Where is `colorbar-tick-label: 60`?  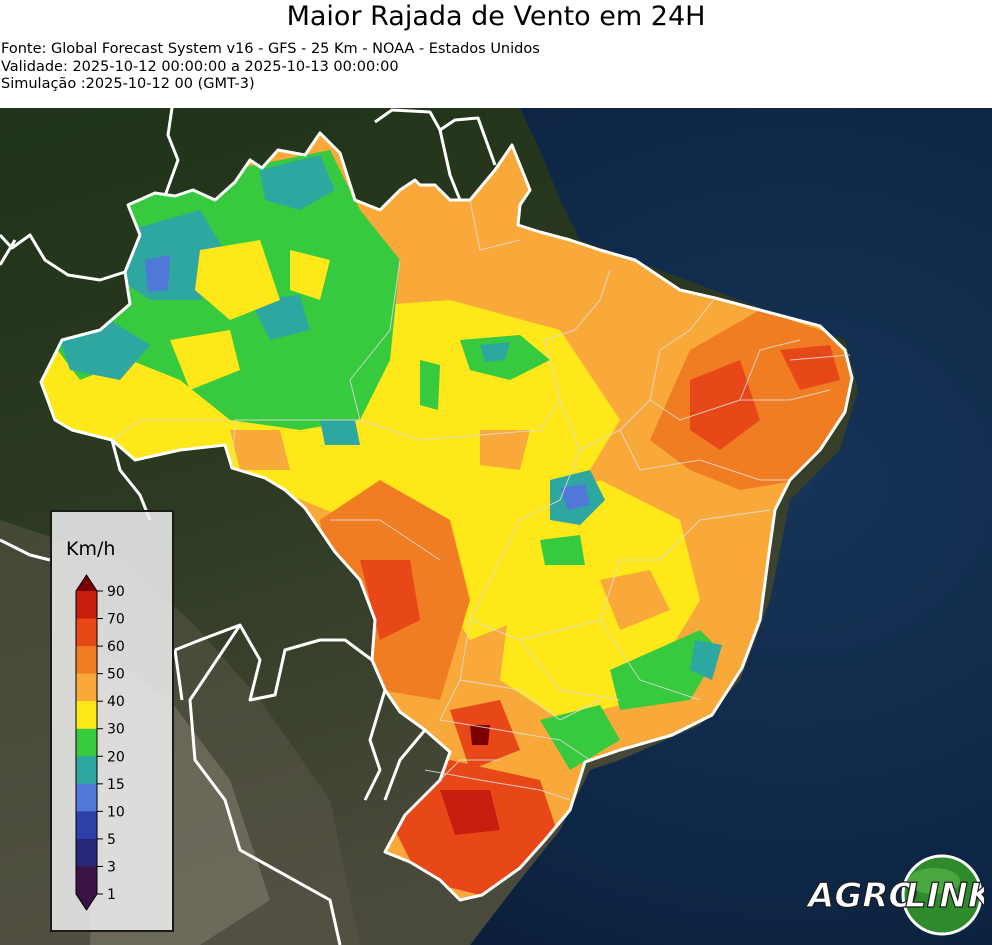
colorbar-tick-label: 60 is located at coordinates (116, 647).